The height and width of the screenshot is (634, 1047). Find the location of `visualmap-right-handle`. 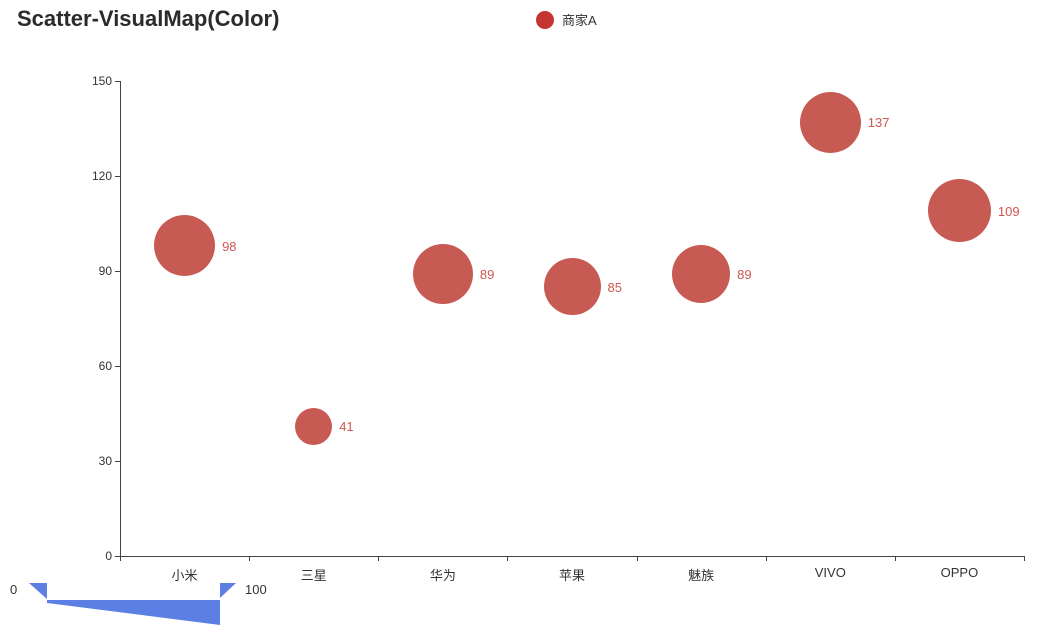

visualmap-right-handle is located at coordinates (228, 590).